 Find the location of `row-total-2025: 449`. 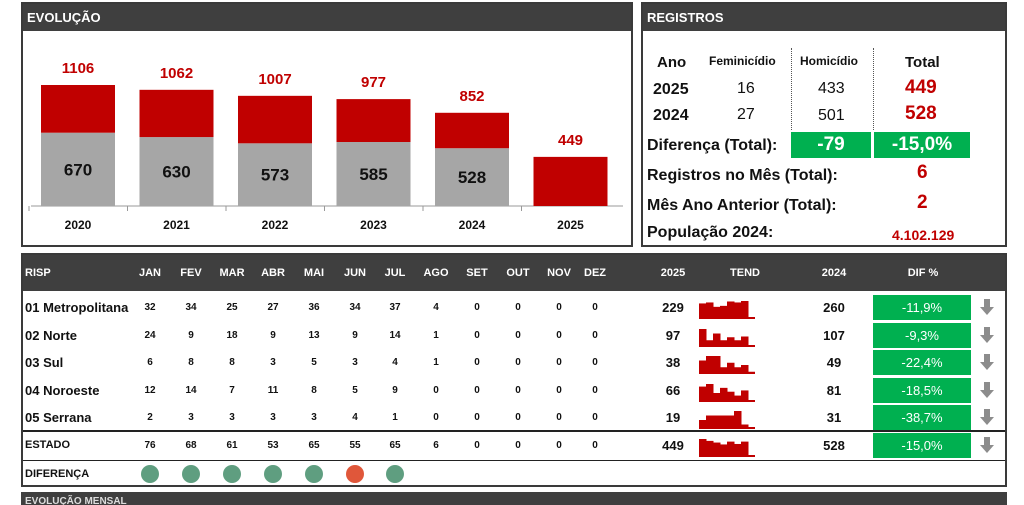

row-total-2025: 449 is located at coordinates (921, 87).